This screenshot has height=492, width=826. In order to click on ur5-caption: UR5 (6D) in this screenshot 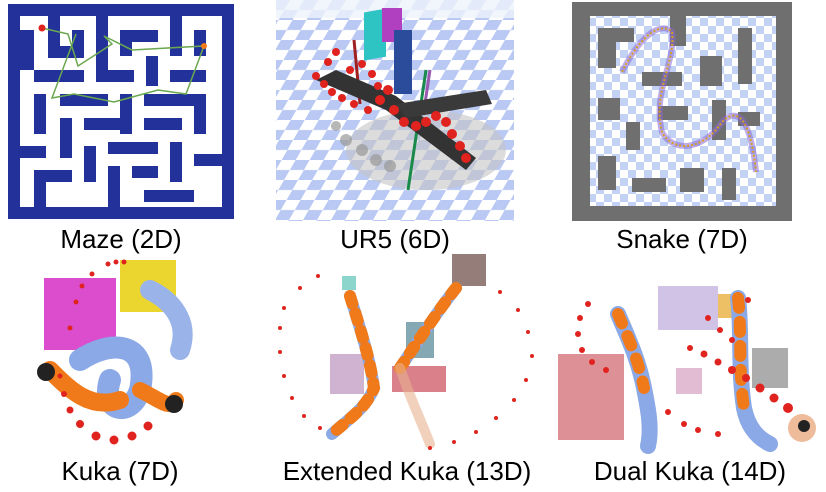, I will do `click(395, 239)`.